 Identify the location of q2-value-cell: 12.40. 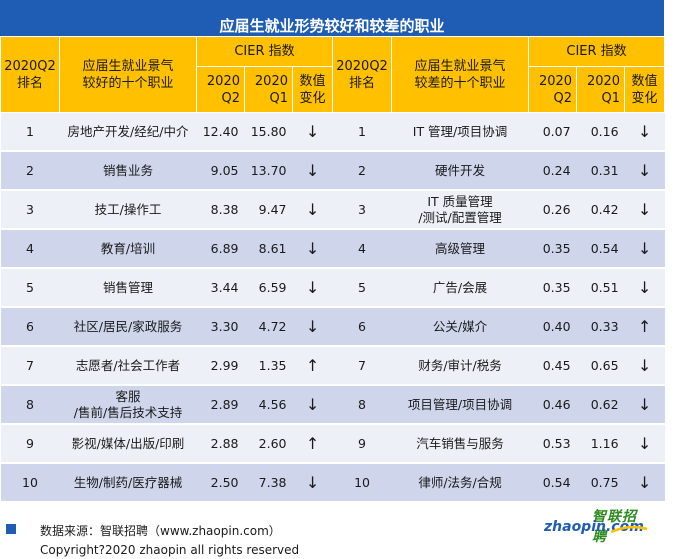
(220, 132).